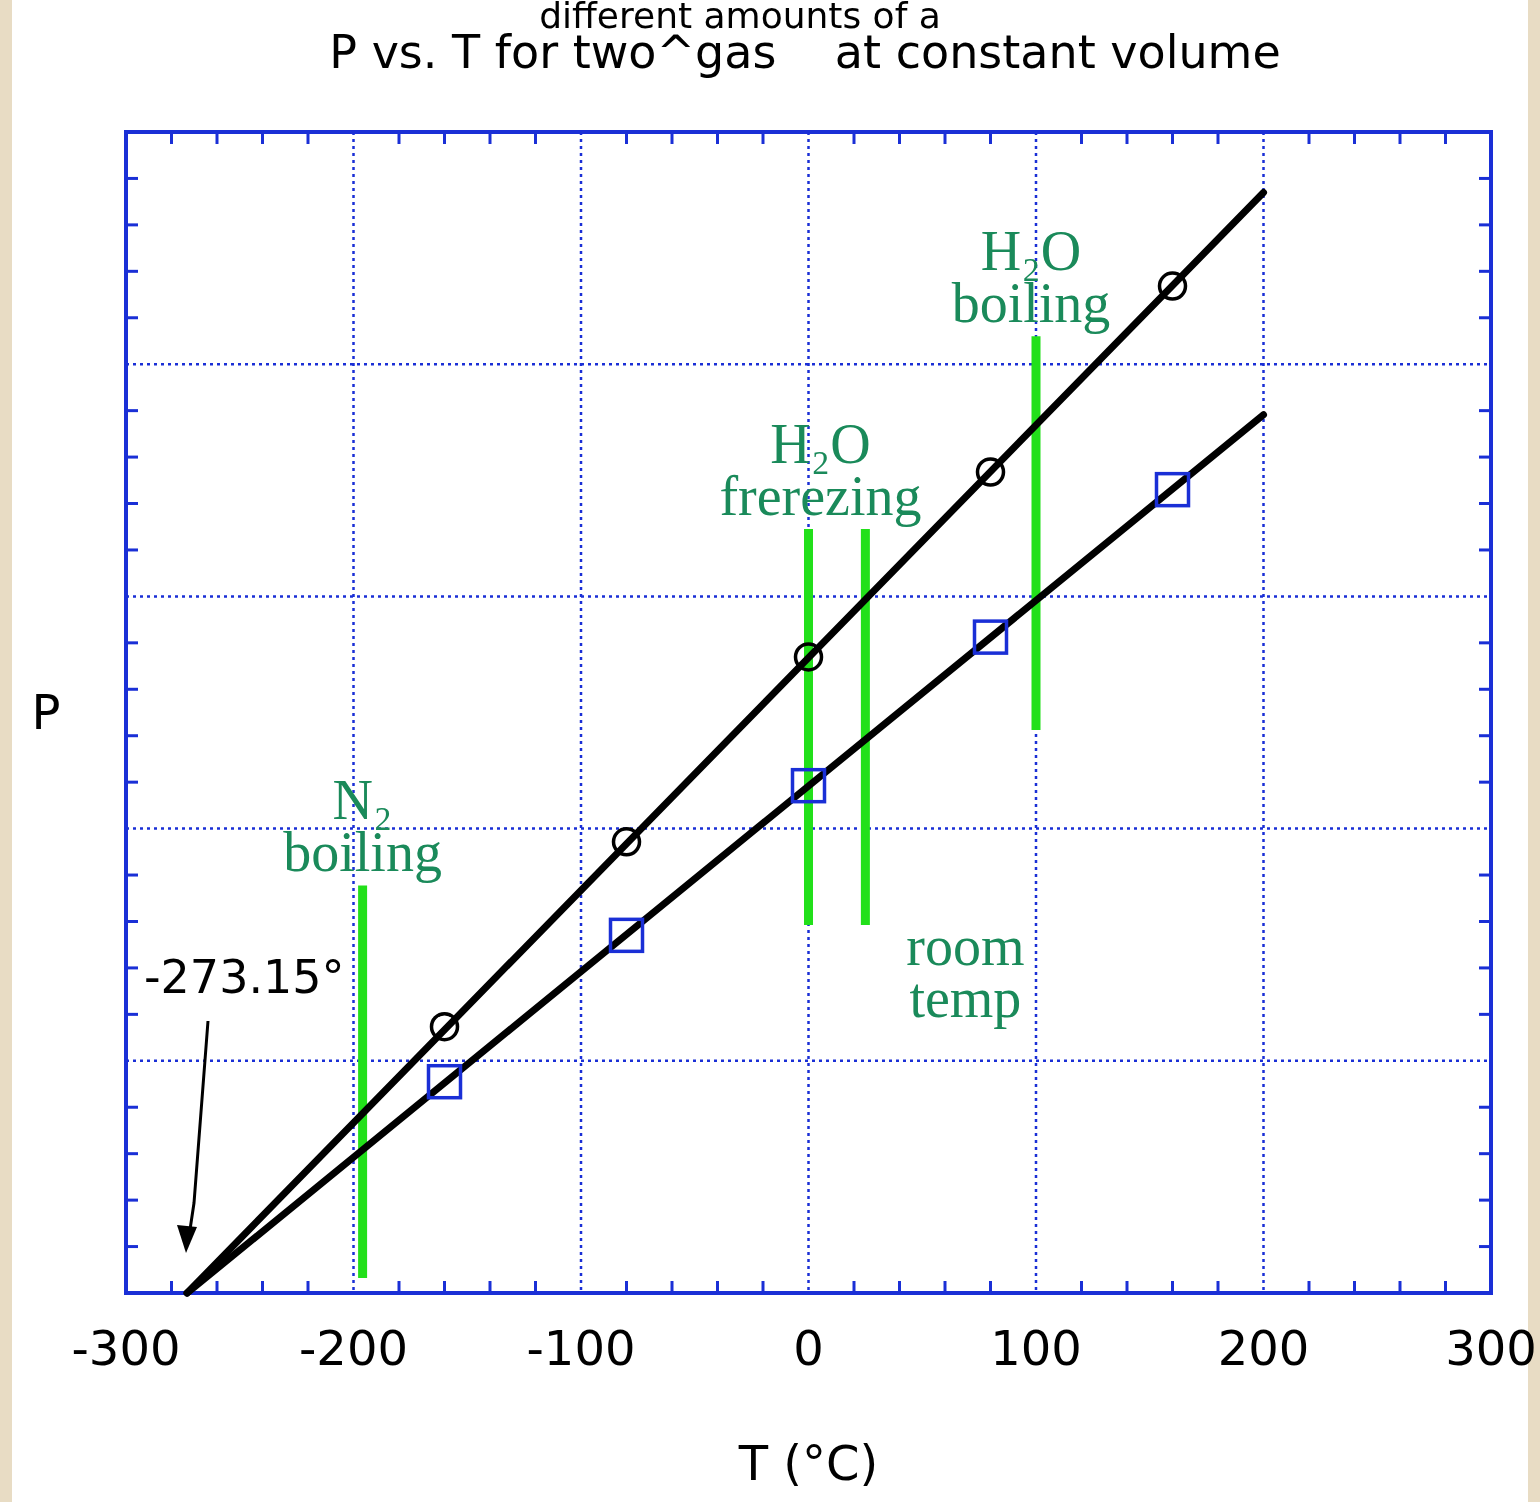 The image size is (1540, 1502). Describe the element at coordinates (820, 470) in the screenshot. I see `ref-line-label: H₂O frerezing` at that location.